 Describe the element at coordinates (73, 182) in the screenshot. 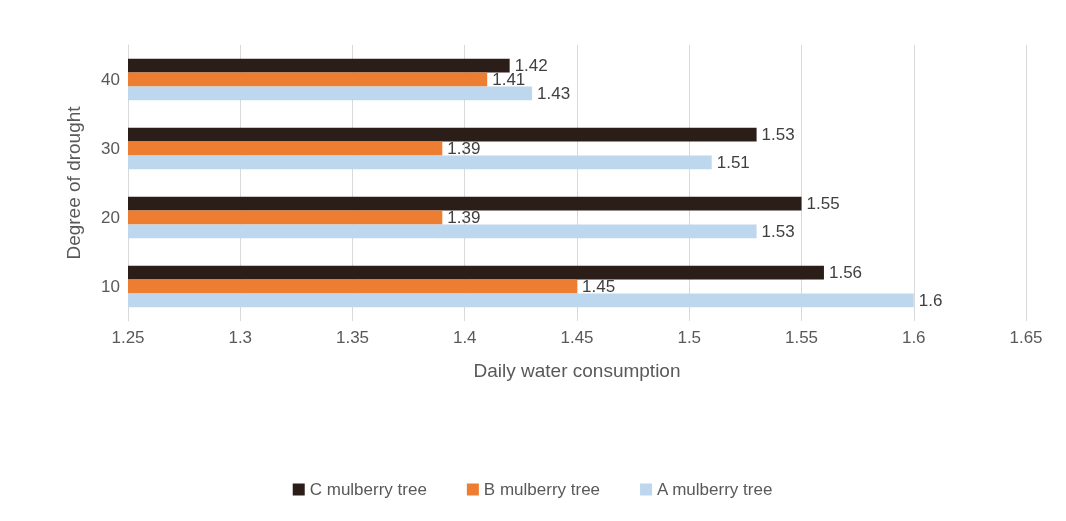

I see `y-axis-title: Degree of drought` at that location.